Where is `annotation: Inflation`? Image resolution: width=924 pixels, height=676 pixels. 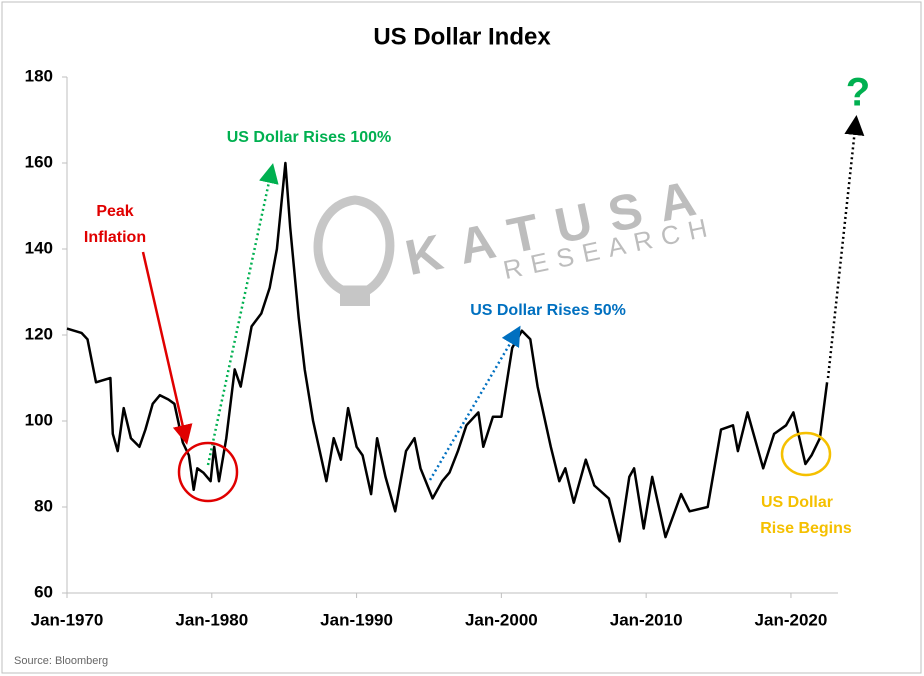
annotation: Inflation is located at coordinates (115, 237).